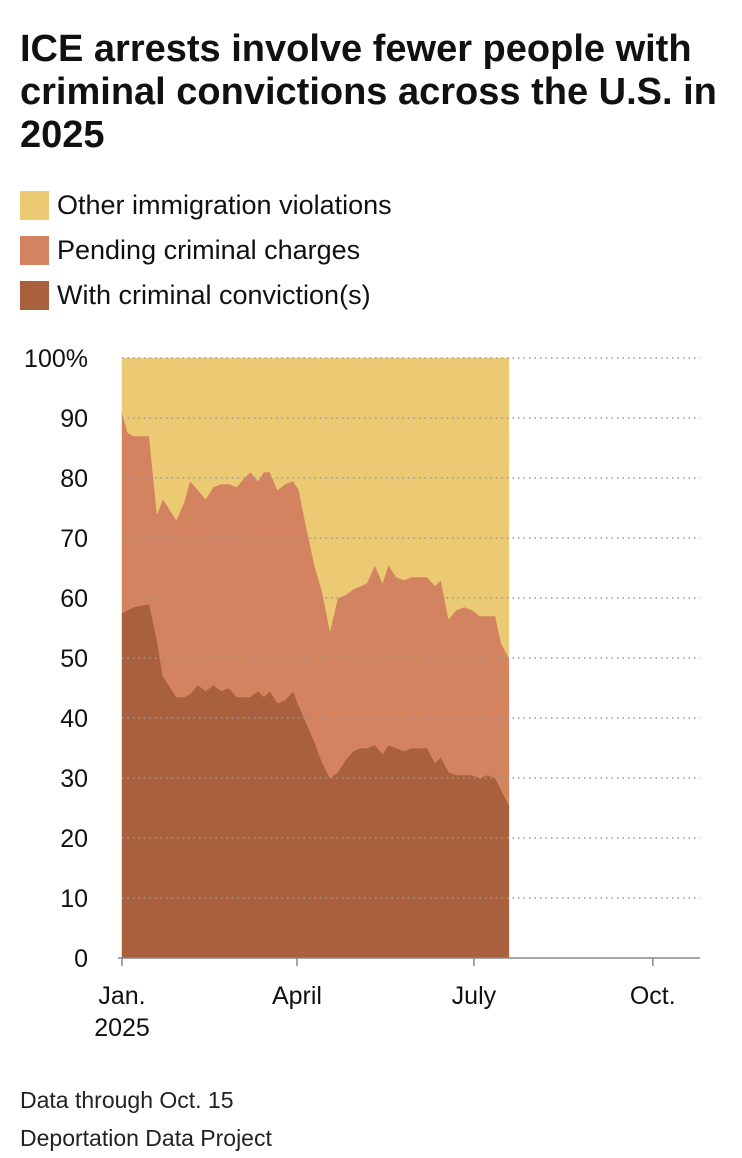 This screenshot has width=742, height=1158. What do you see at coordinates (122, 1028) in the screenshot?
I see `x-tick-label-year: 2025` at bounding box center [122, 1028].